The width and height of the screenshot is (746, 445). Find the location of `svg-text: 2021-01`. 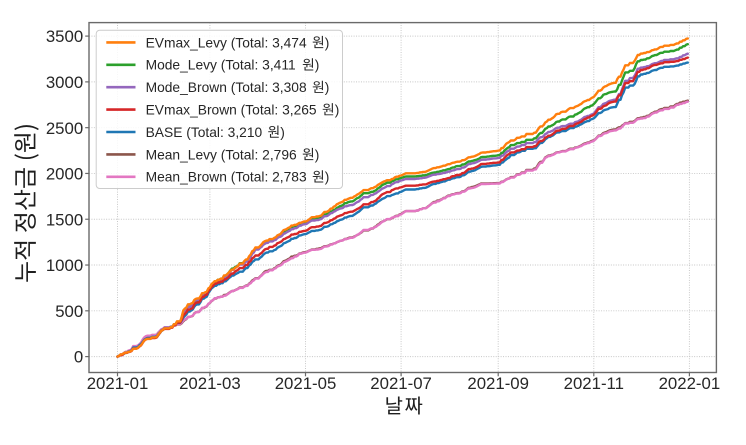

svg-text: 2021-01 is located at coordinates (118, 383).